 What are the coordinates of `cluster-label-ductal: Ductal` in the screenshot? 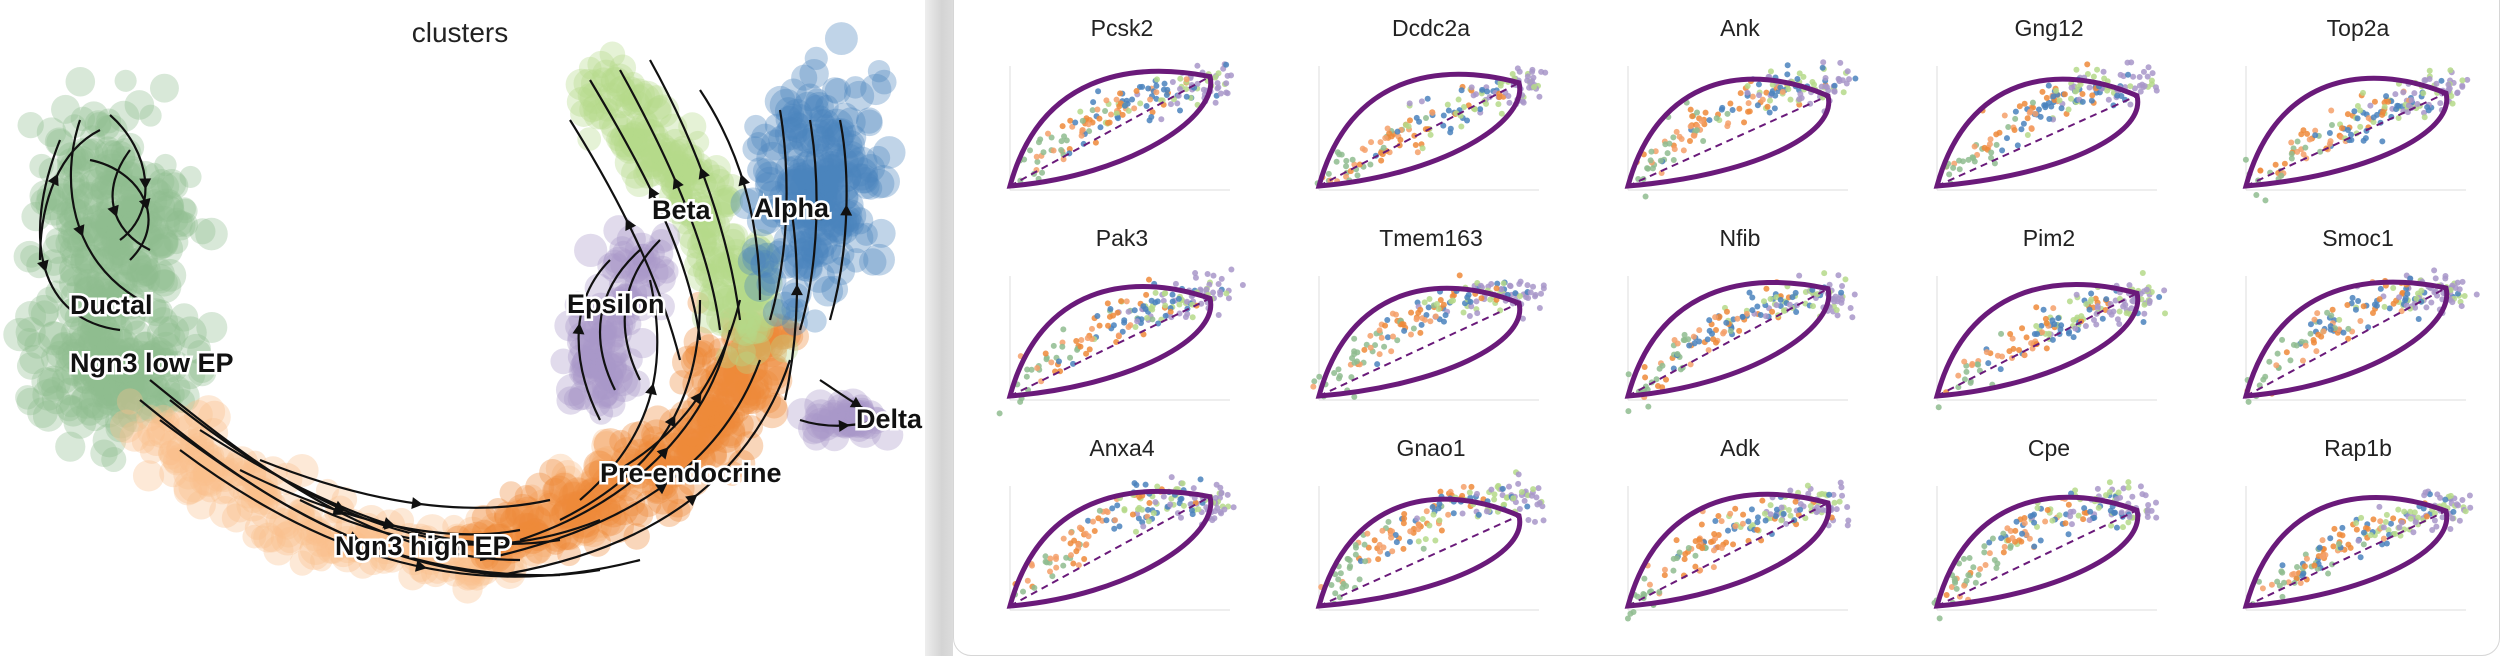 It's located at (111, 305).